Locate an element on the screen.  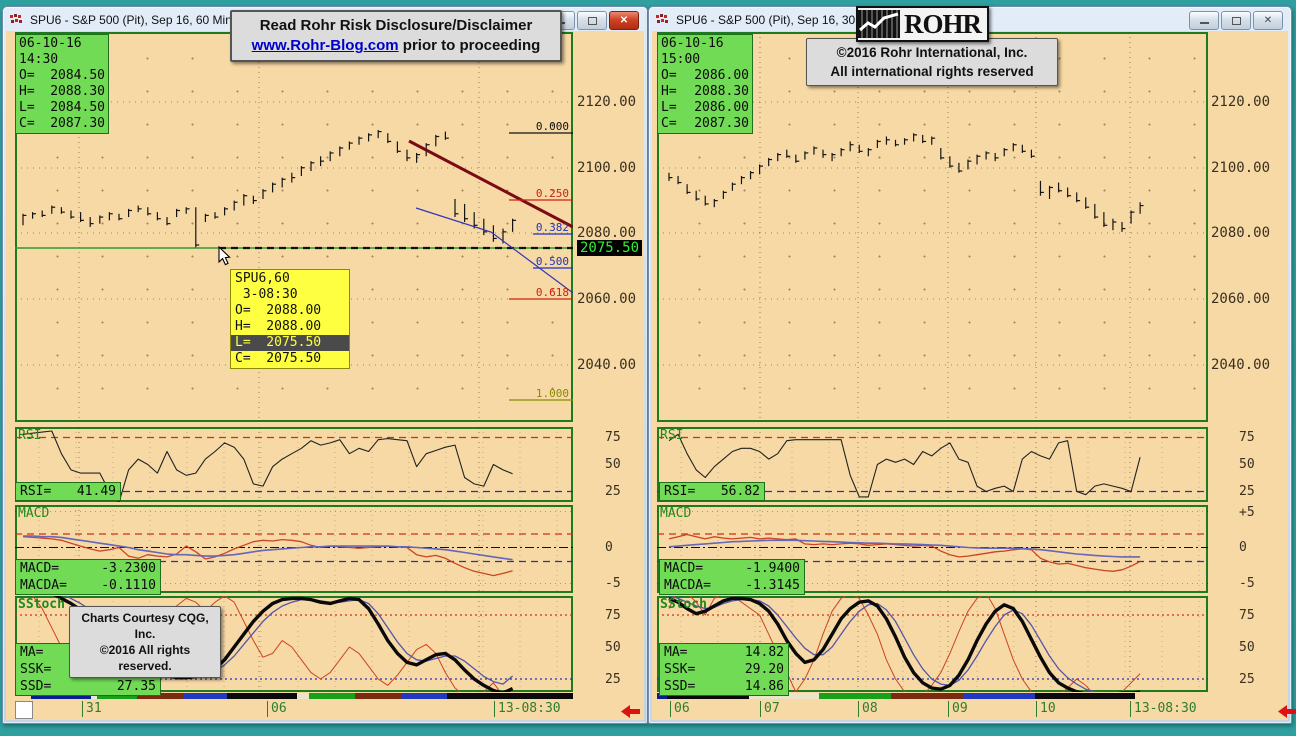
time-axis-label: 08 is located at coordinates (868, 709).